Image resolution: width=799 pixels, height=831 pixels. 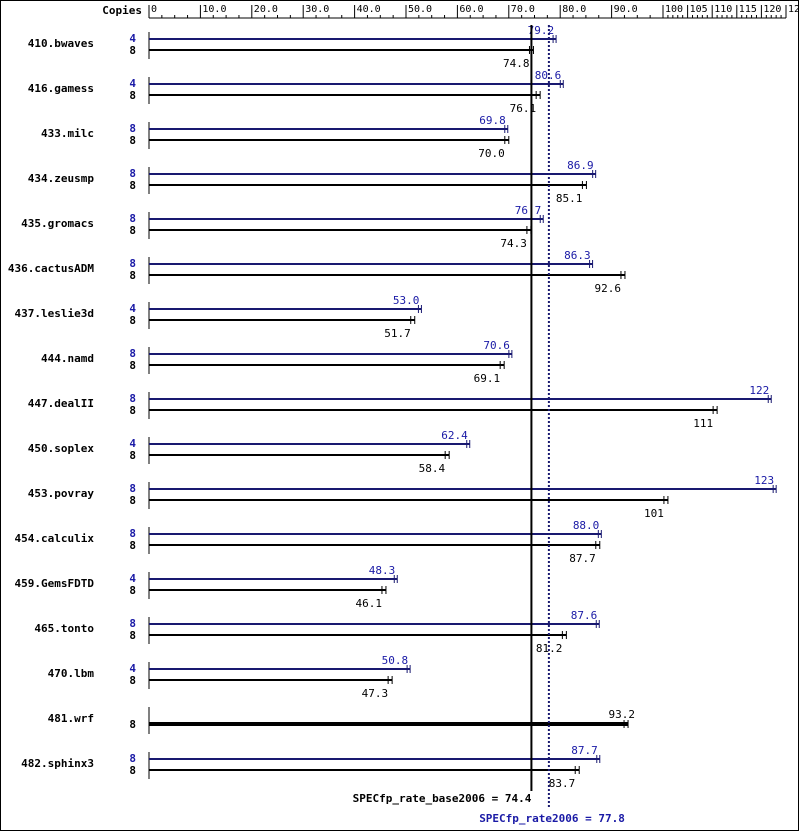 I want to click on base-value-label: 111, so click(x=703, y=423).